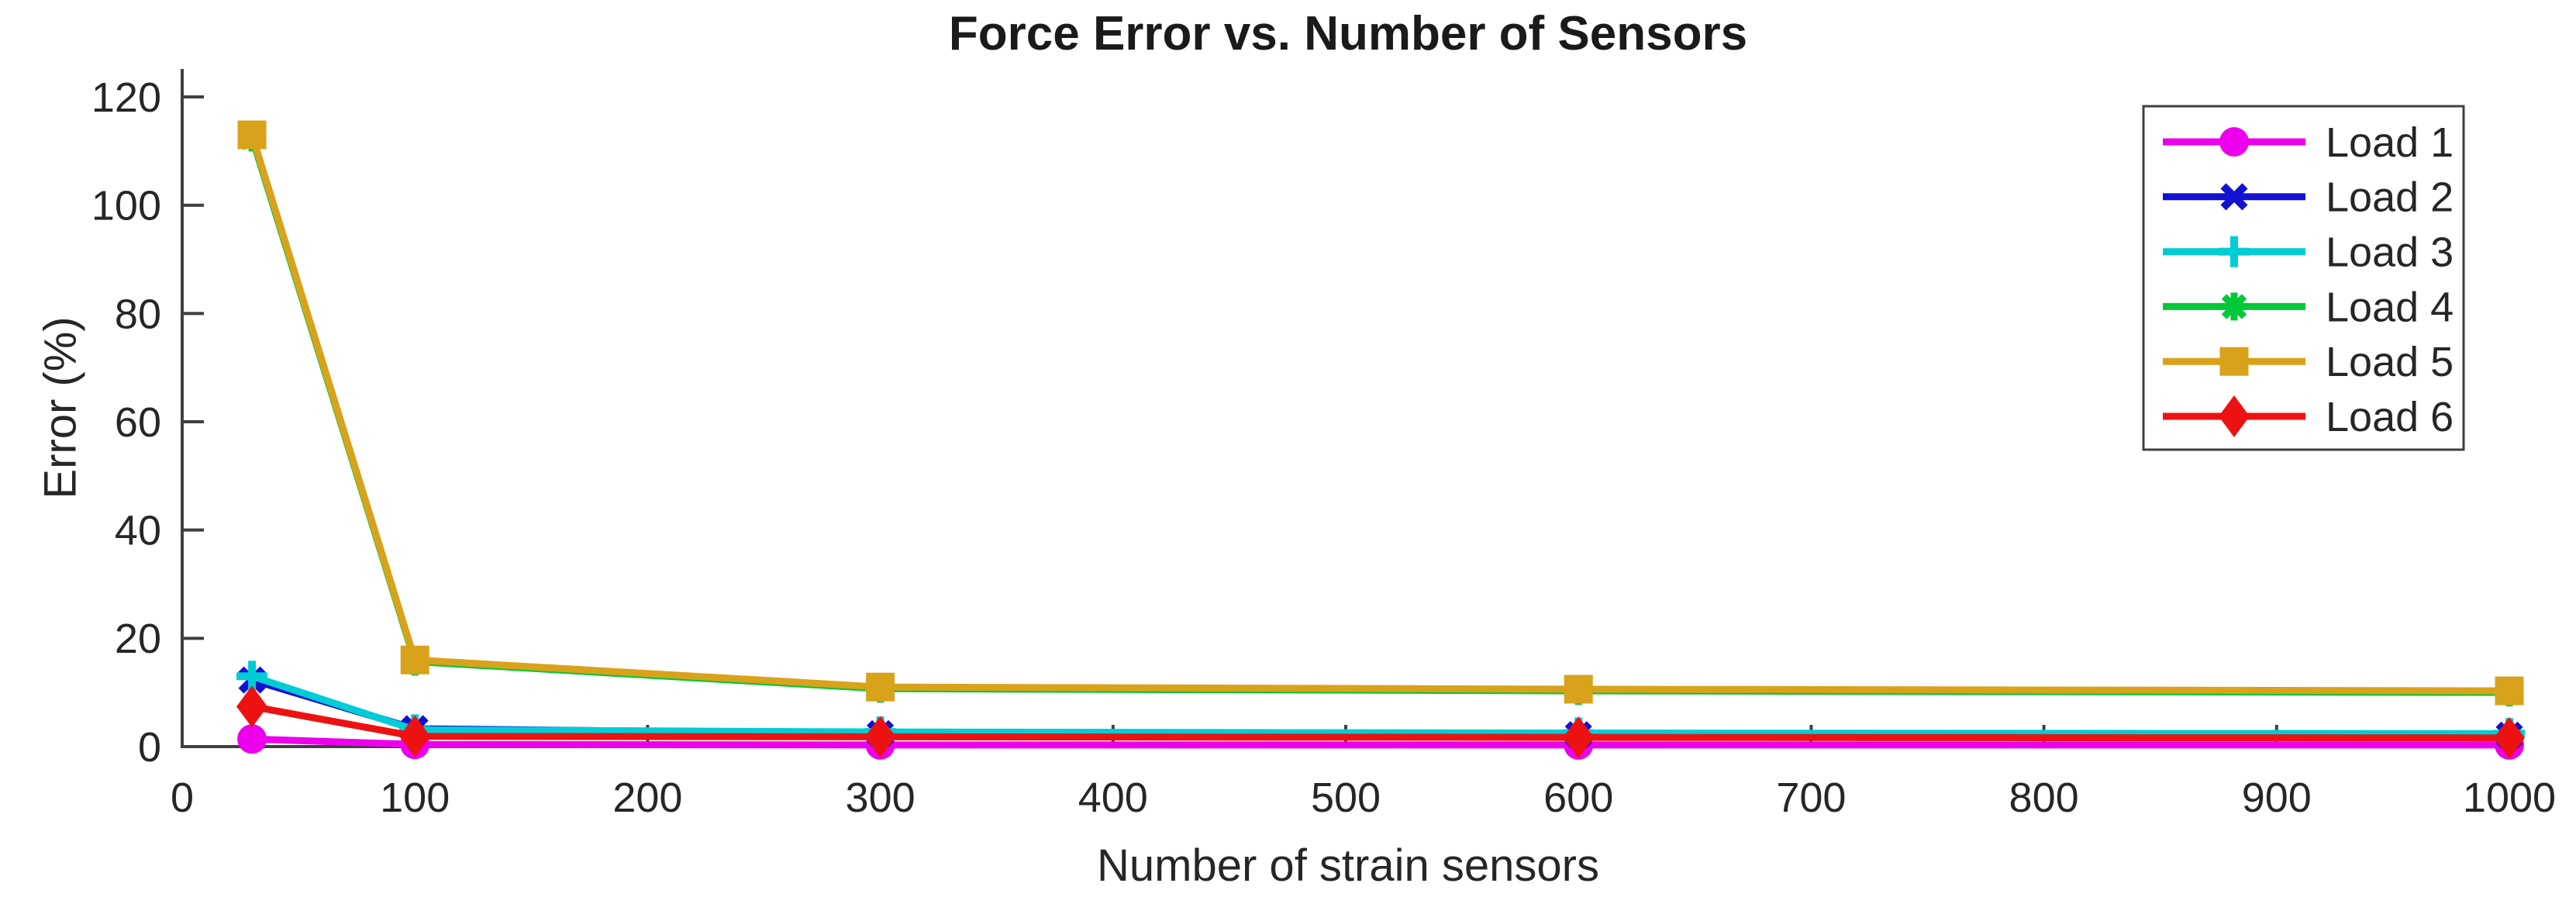 The height and width of the screenshot is (897, 2576). I want to click on x-tick-label: 400, so click(1113, 798).